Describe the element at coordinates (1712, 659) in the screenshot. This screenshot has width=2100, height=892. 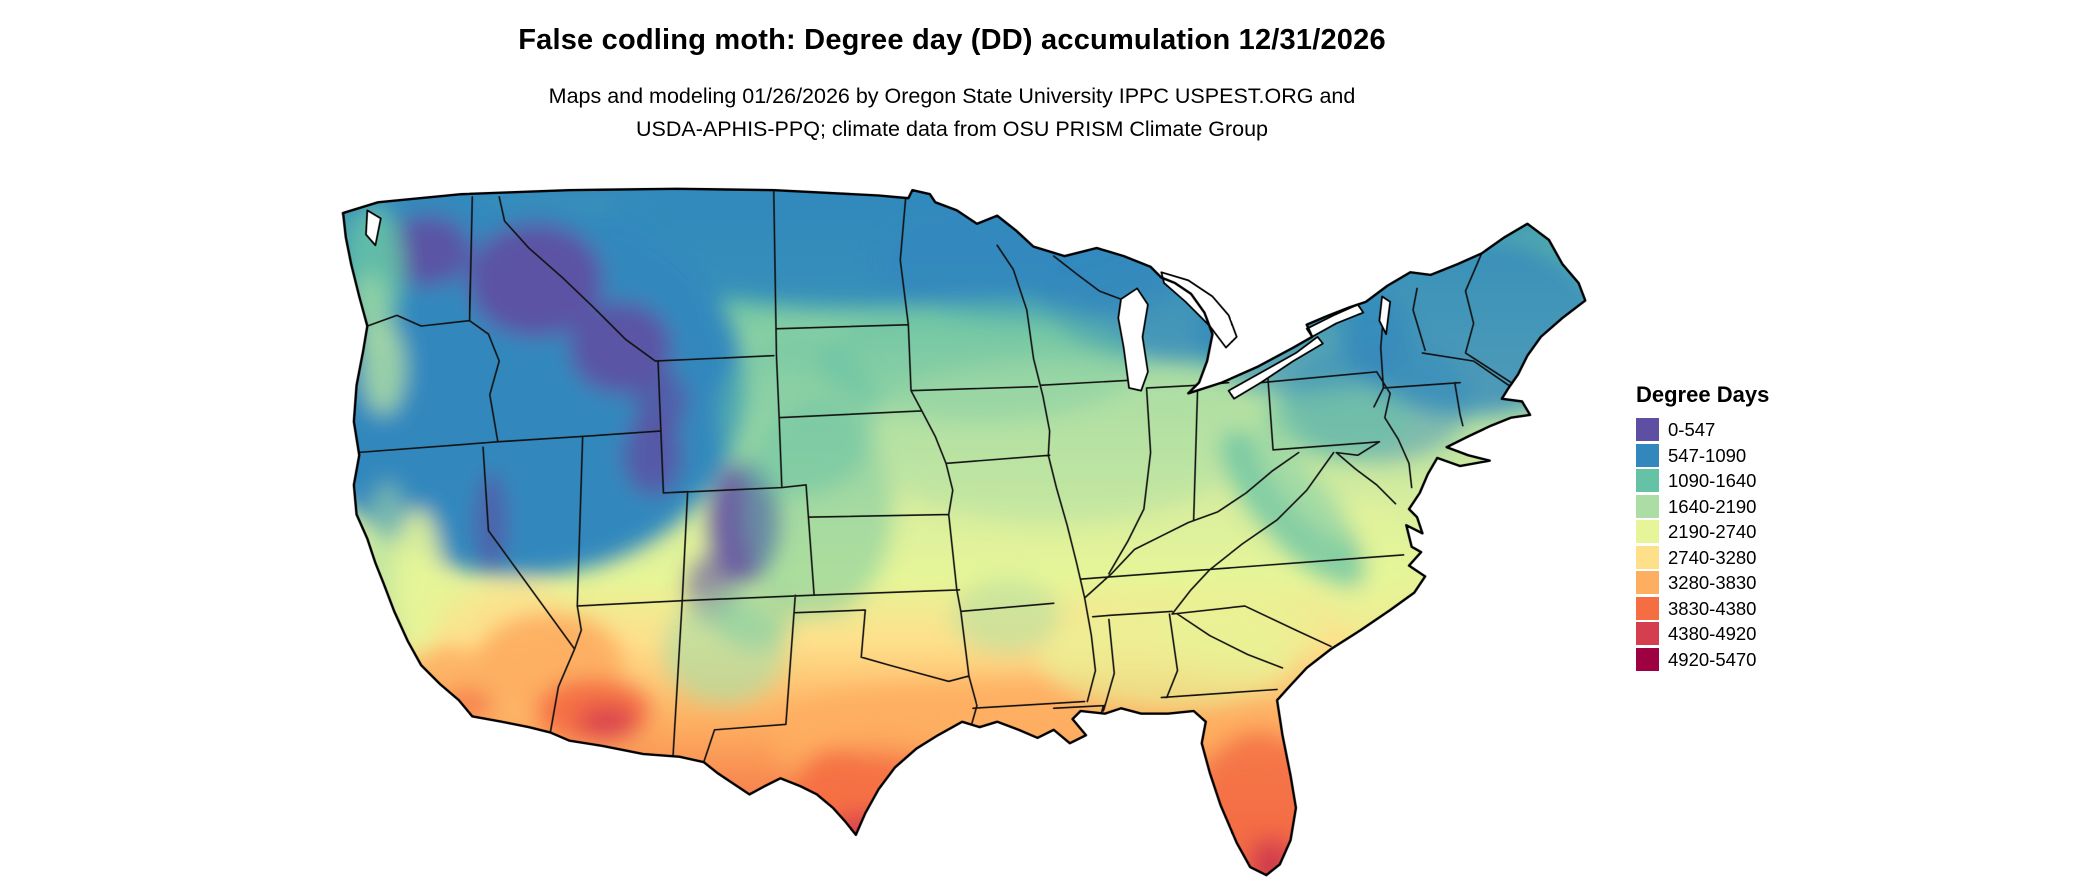
I see `legend-label: 4920-5470` at that location.